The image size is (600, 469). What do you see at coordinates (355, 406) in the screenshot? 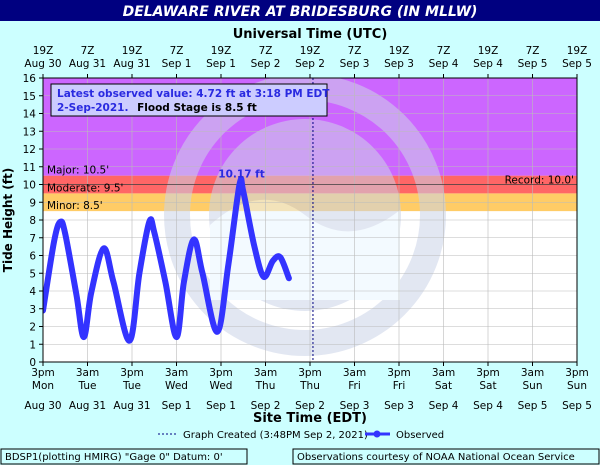
I see `bottom-tick-date: Sep 3` at bounding box center [355, 406].